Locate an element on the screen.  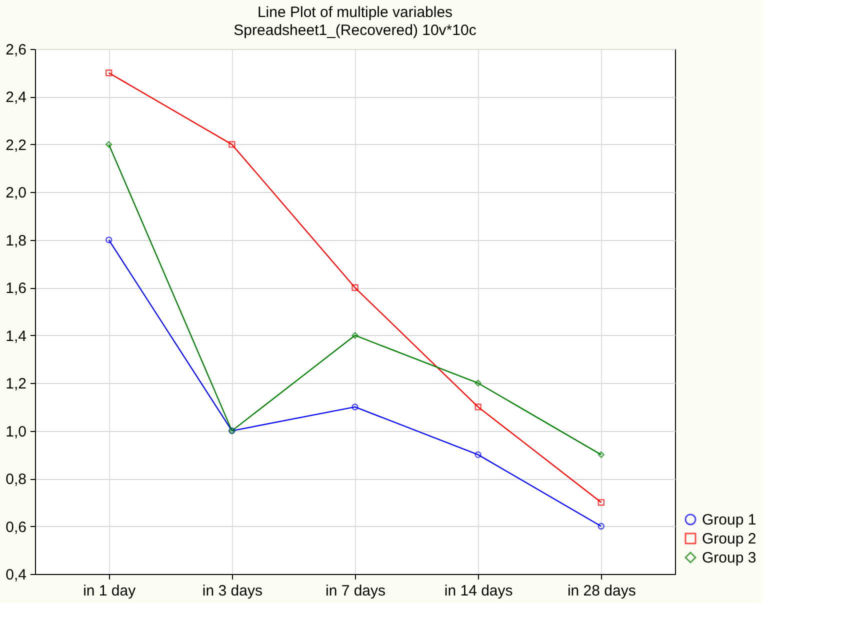
y-tick-label: 0,8 is located at coordinates (16, 479).